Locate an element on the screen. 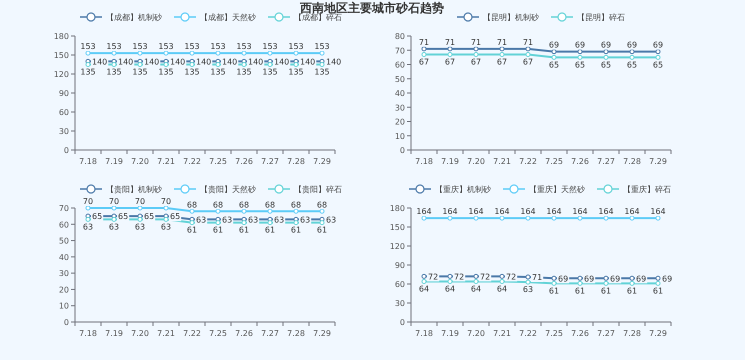 This screenshot has width=745, height=360. x-tick-label: 7.26 is located at coordinates (580, 333).